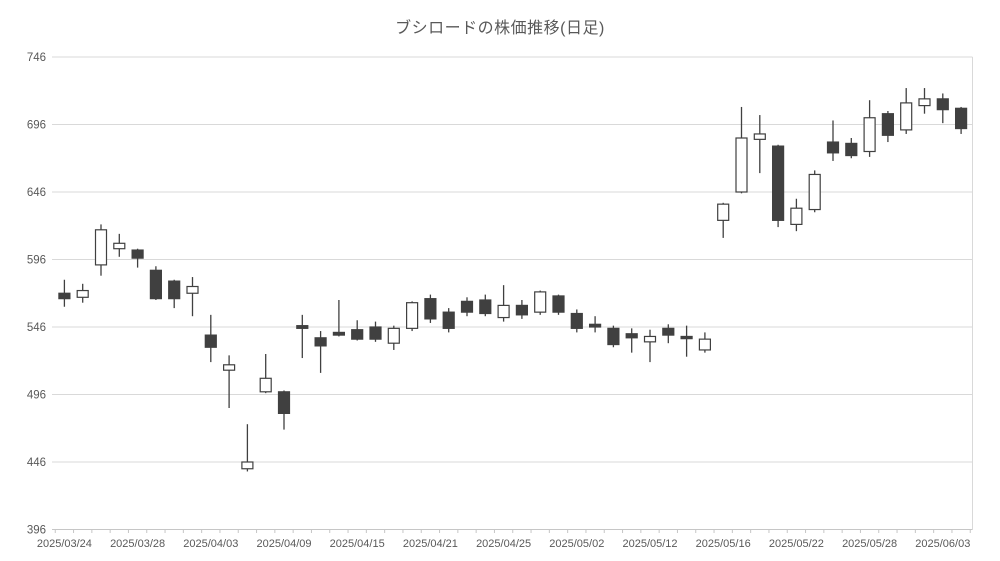  I want to click on y-axis-label-496: 496, so click(36, 396).